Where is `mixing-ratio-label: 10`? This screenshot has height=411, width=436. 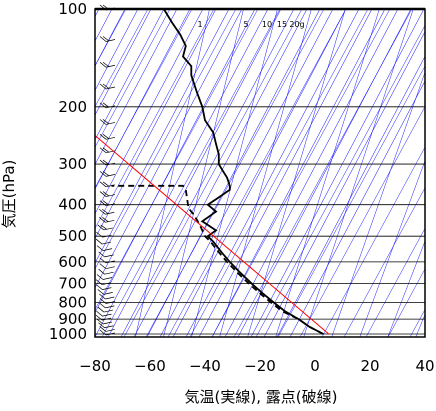
mixing-ratio-label: 10 is located at coordinates (267, 24).